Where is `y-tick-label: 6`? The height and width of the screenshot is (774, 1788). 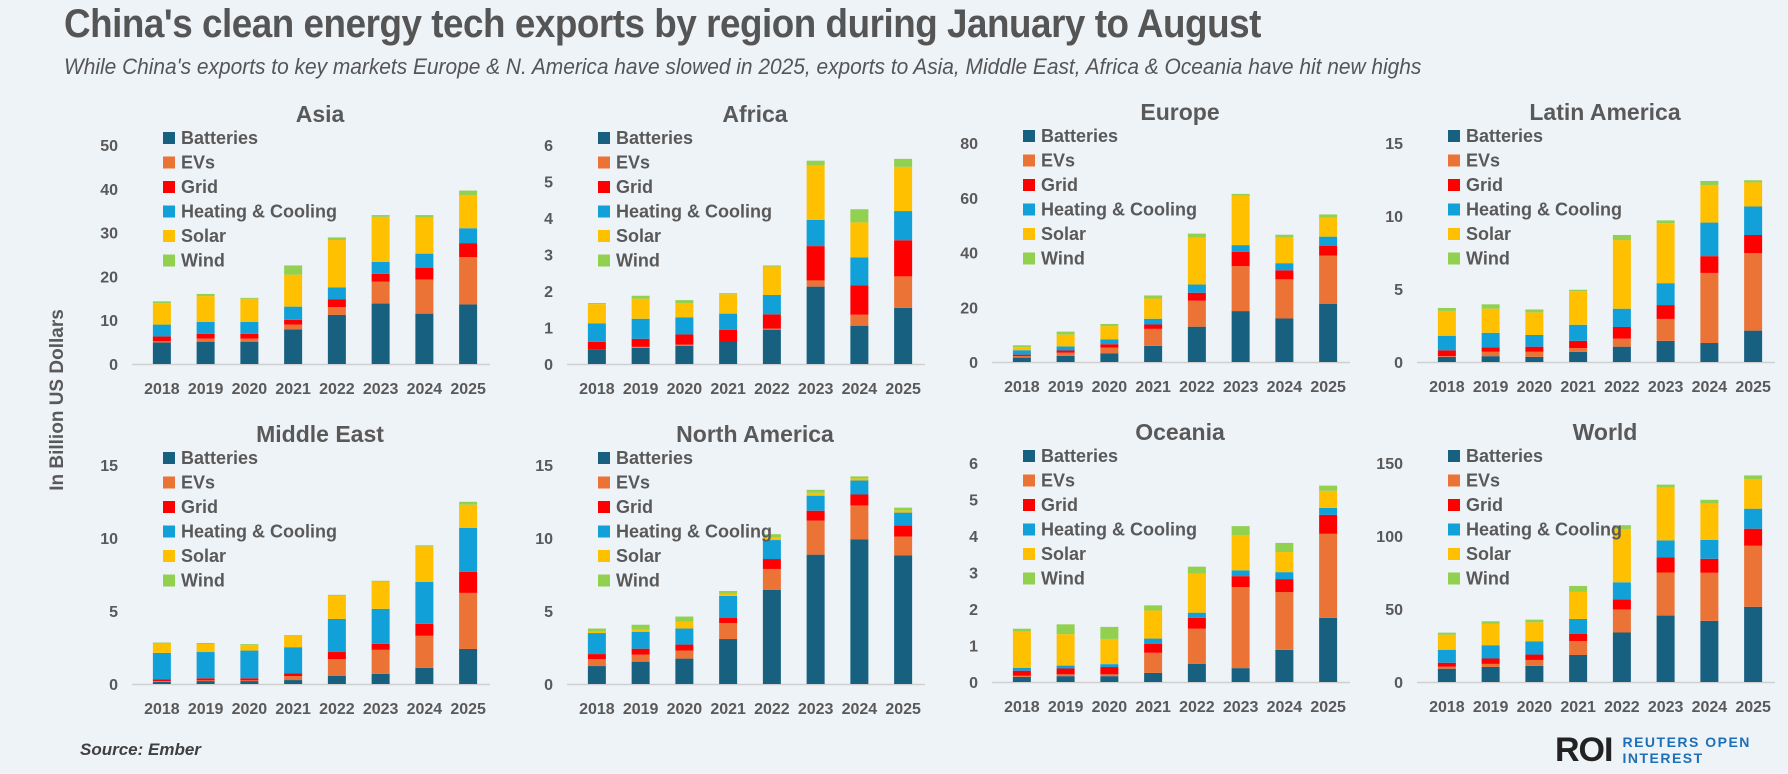
y-tick-label: 6 is located at coordinates (548, 146).